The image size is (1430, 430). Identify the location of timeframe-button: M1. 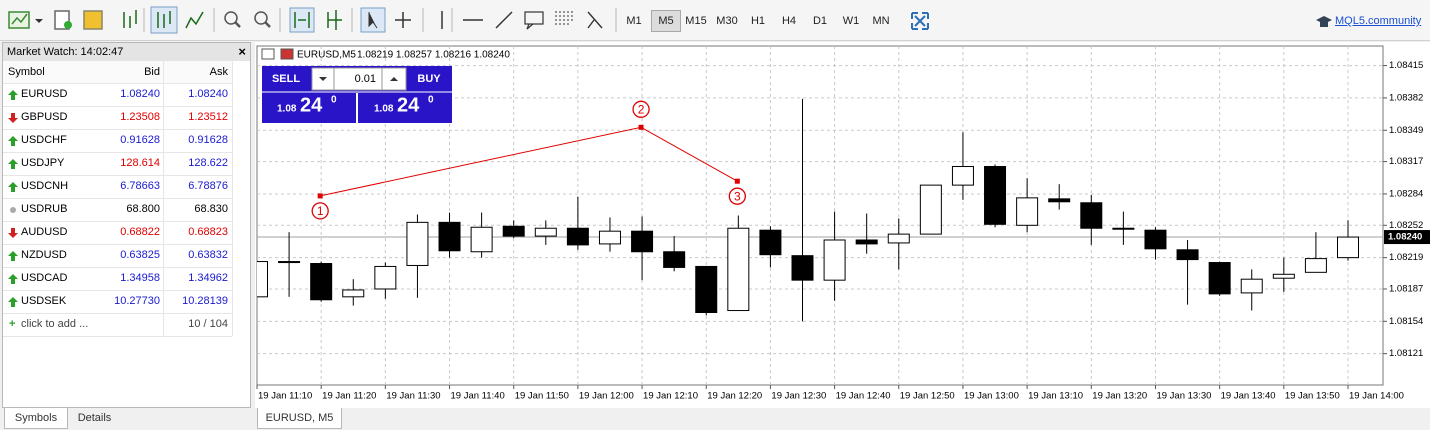
(634, 21).